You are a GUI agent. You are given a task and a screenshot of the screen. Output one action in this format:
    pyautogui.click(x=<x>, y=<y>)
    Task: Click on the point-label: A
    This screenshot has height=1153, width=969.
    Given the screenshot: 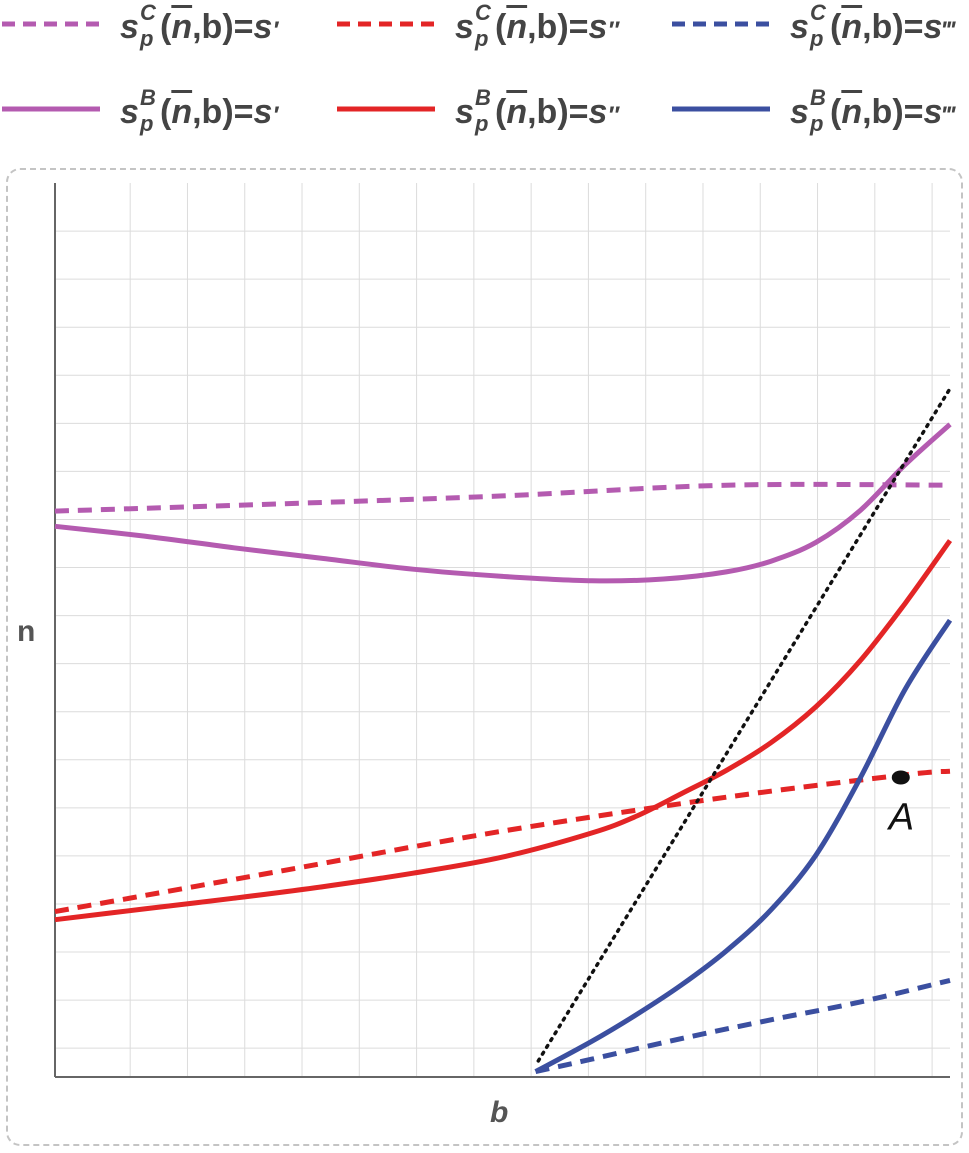 What is the action you would take?
    pyautogui.click(x=900, y=818)
    